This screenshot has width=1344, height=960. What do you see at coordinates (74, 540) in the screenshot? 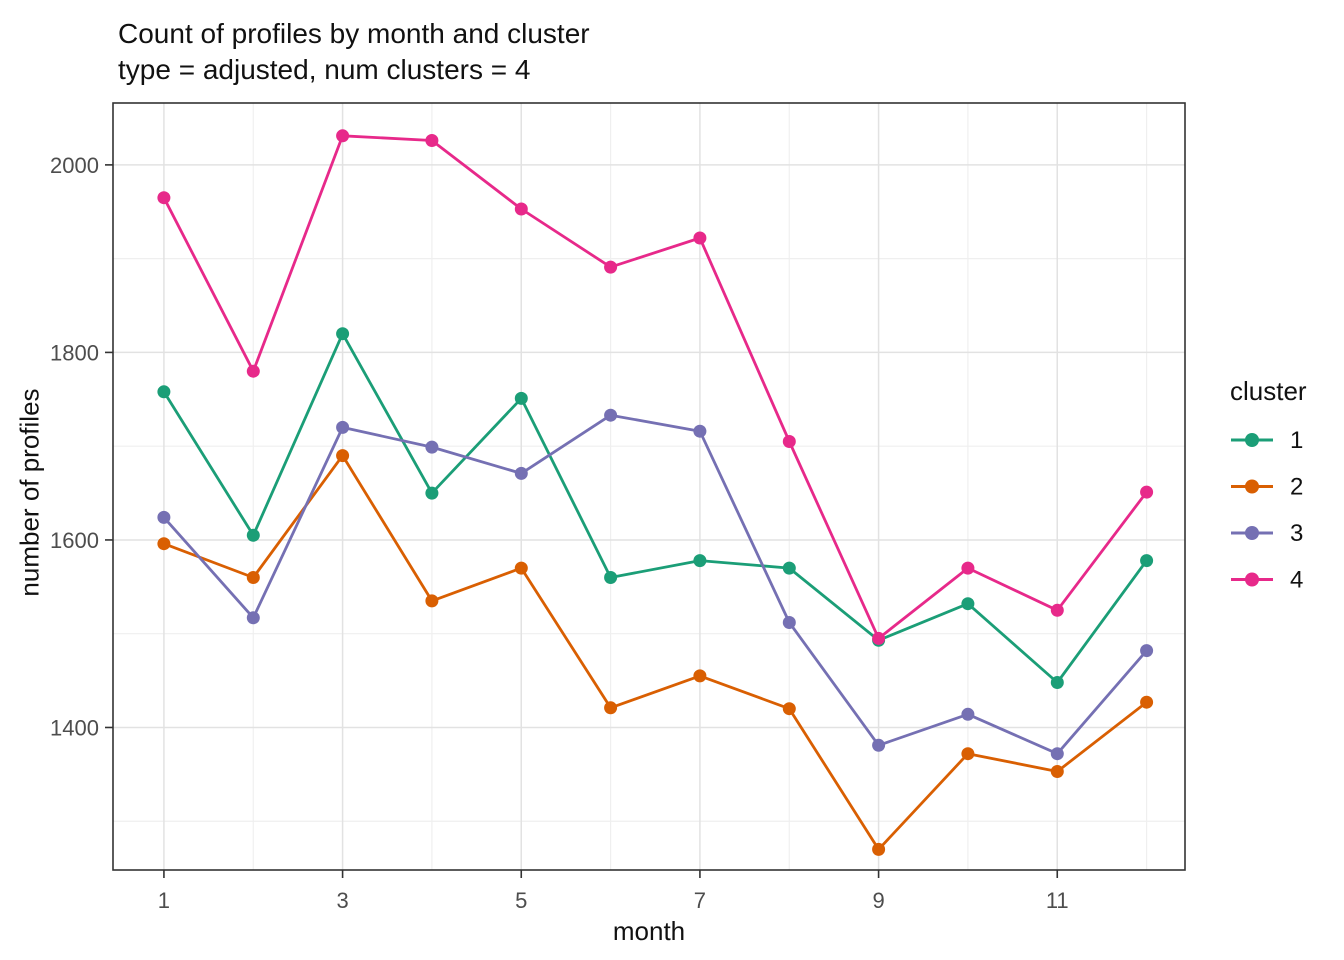
I see `y-tick-label: 1600` at bounding box center [74, 540].